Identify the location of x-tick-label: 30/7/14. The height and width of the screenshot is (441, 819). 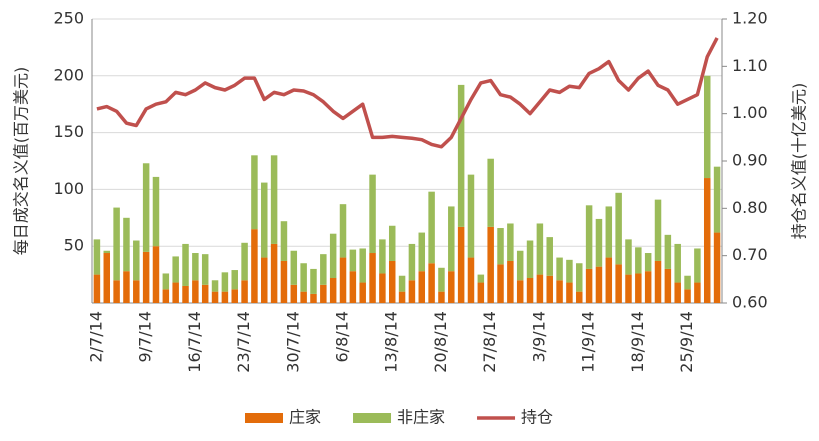
(292, 342).